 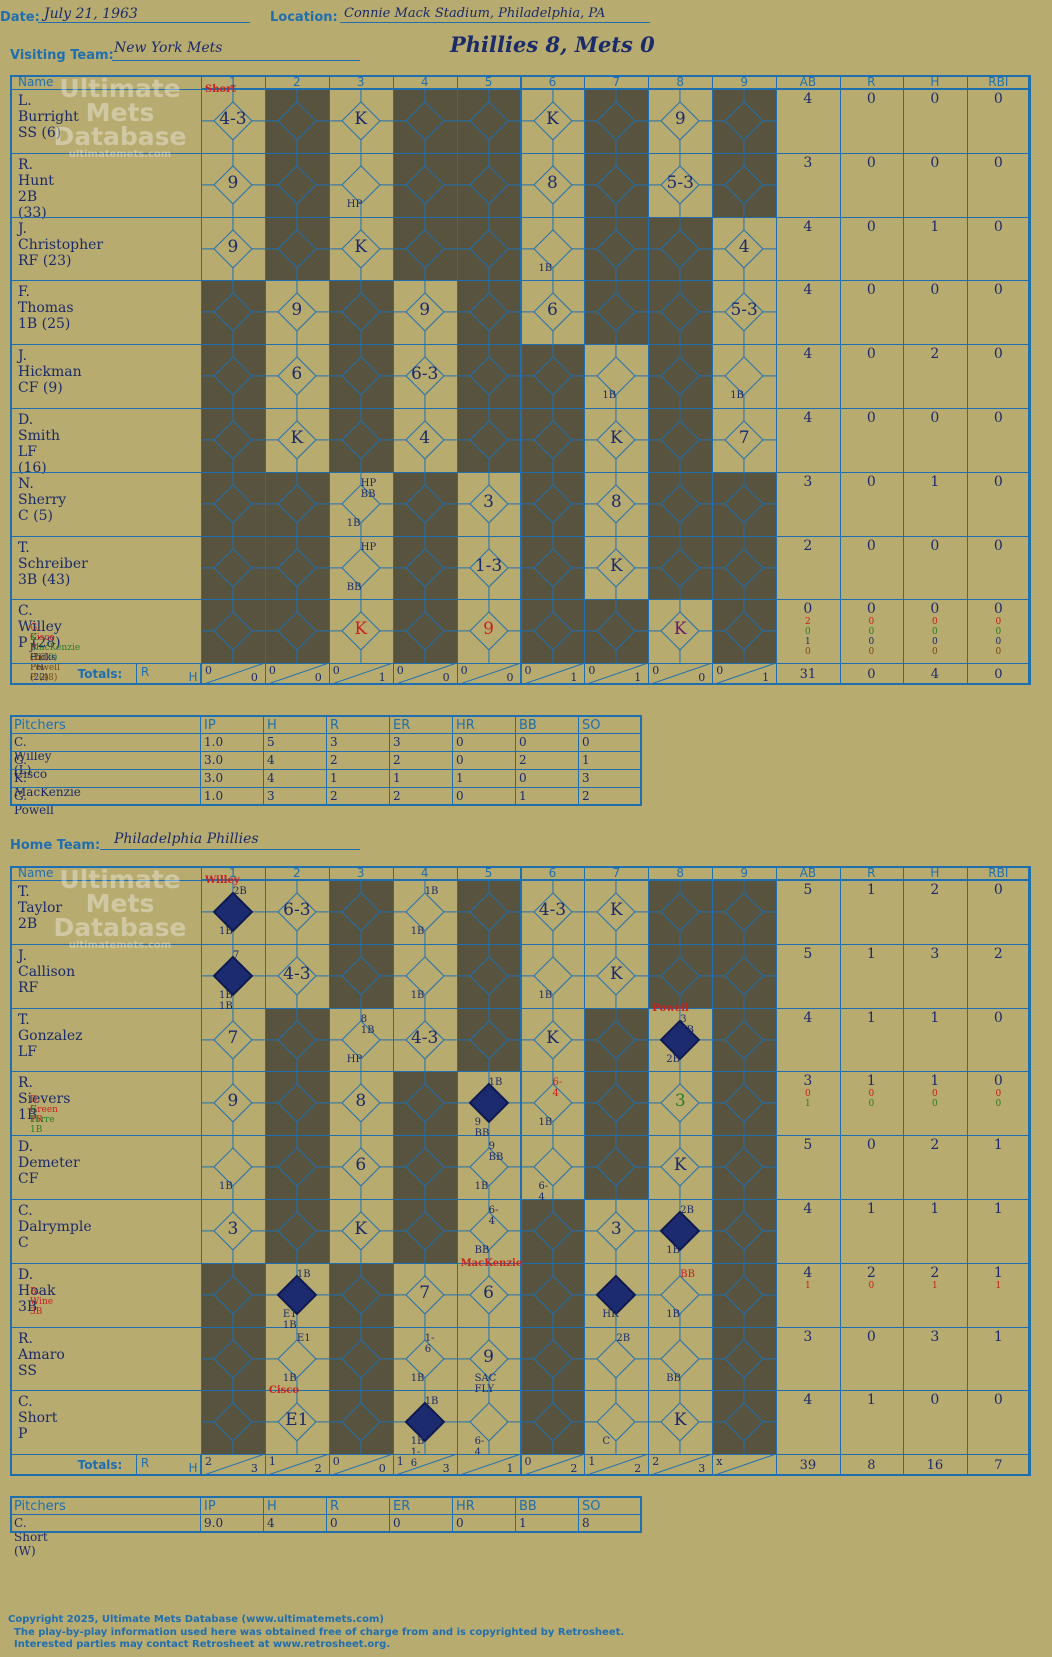 What do you see at coordinates (354, 1059) in the screenshot?
I see `play-detail: HP` at bounding box center [354, 1059].